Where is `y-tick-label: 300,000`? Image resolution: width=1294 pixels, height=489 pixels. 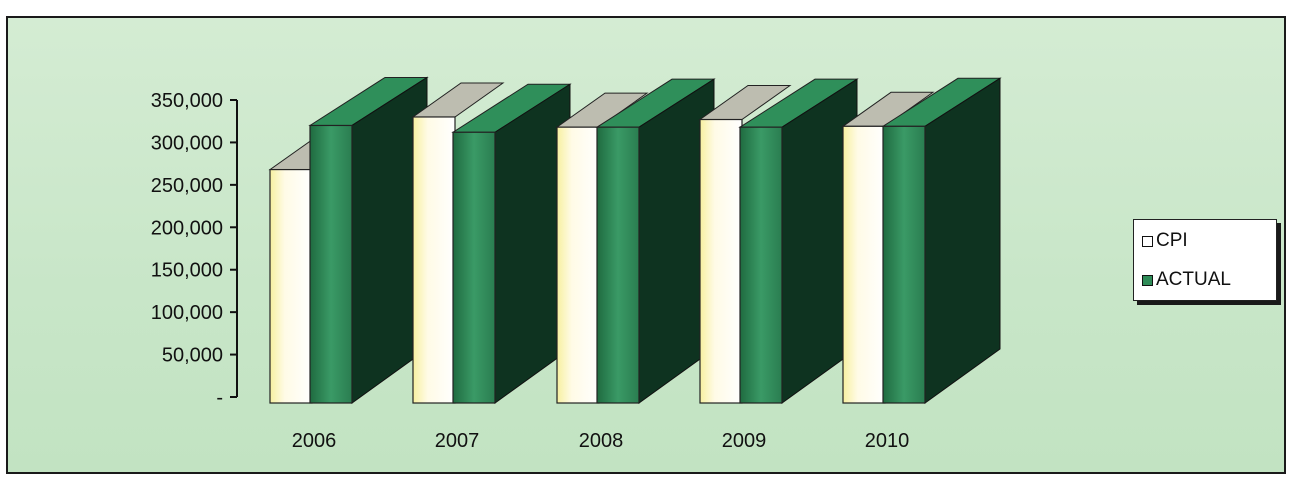 y-tick-label: 300,000 is located at coordinates (187, 143).